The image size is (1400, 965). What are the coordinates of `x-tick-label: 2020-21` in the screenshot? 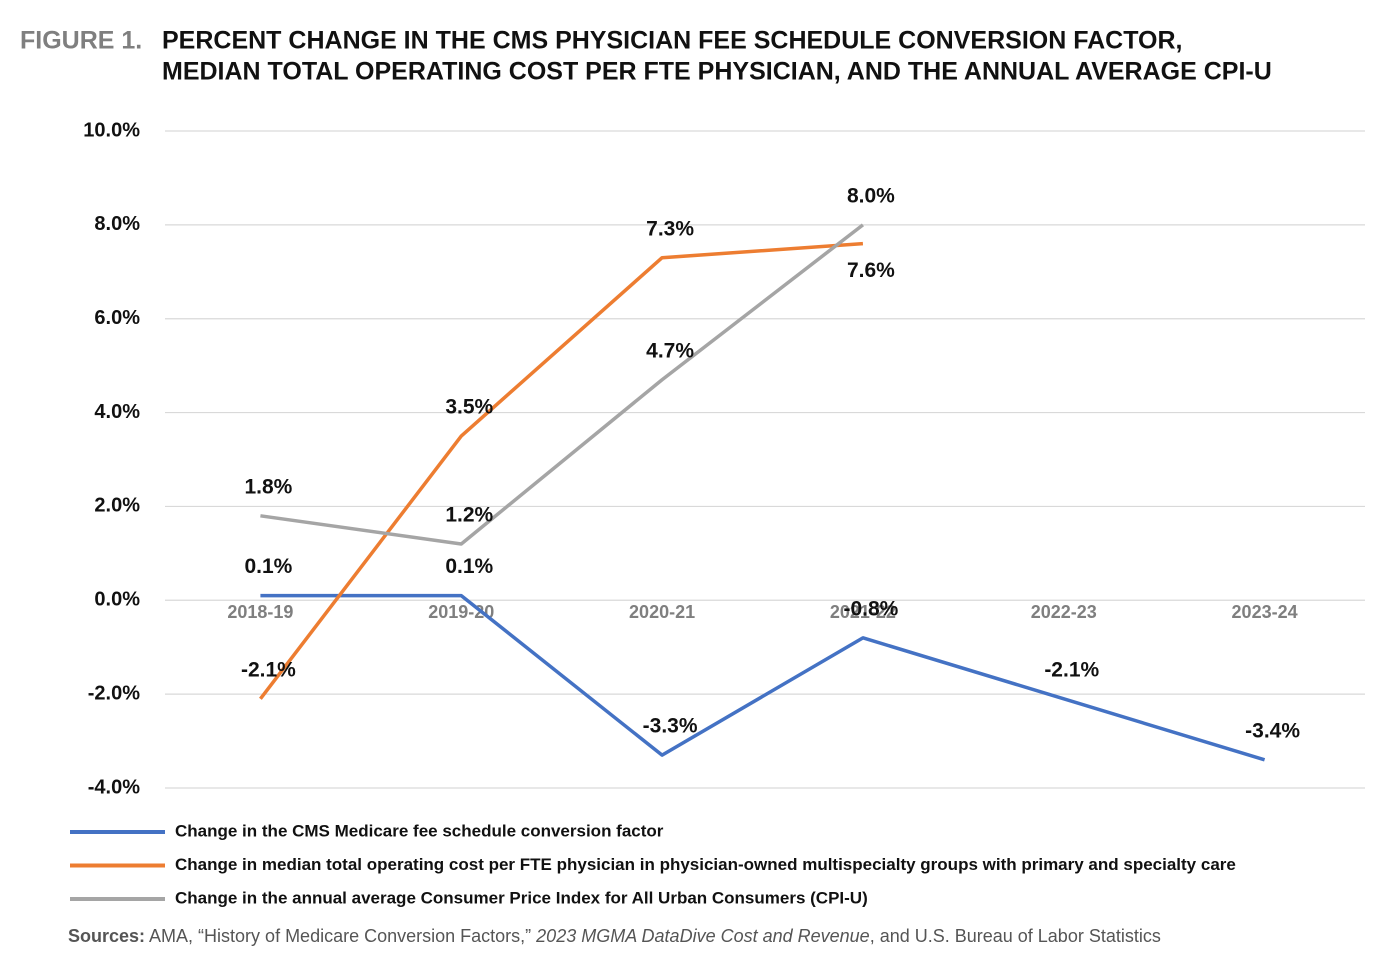 It's located at (662, 612).